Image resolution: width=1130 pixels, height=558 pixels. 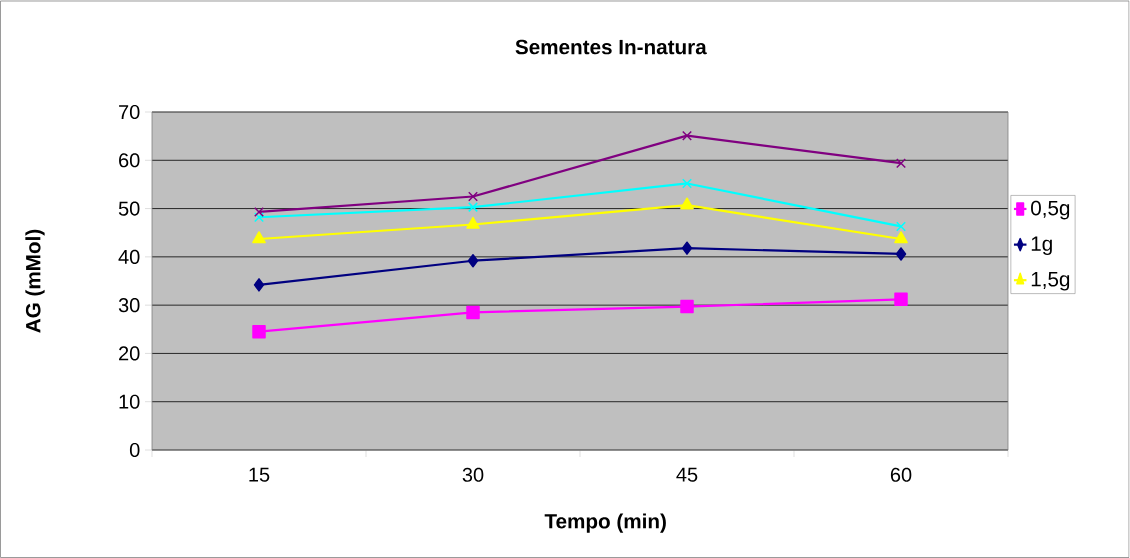 What do you see at coordinates (611, 47) in the screenshot?
I see `chart-title: Sementes In-natura` at bounding box center [611, 47].